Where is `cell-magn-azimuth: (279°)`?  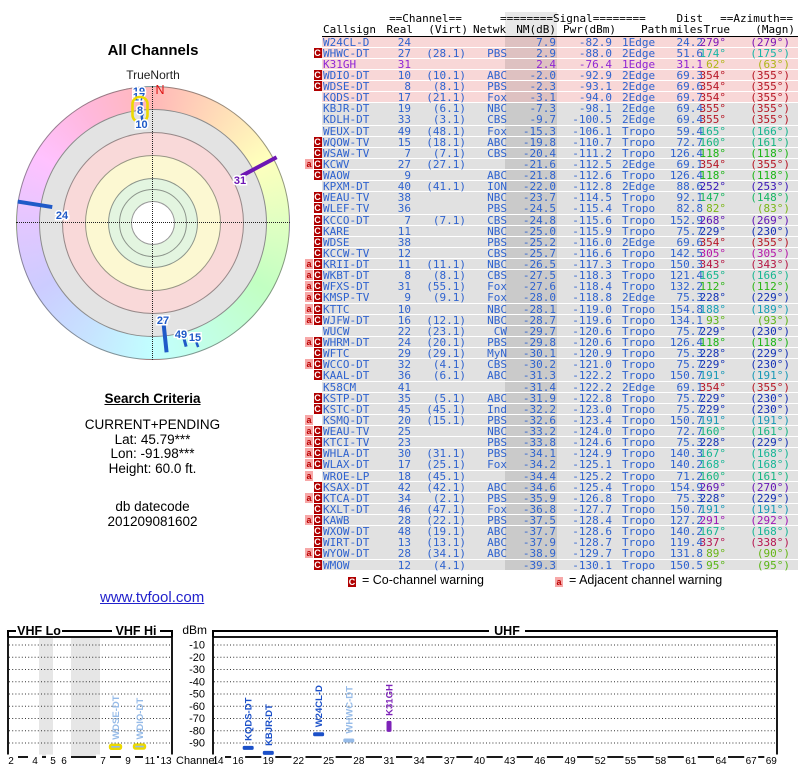
cell-magn-azimuth: (279°) is located at coordinates (770, 42).